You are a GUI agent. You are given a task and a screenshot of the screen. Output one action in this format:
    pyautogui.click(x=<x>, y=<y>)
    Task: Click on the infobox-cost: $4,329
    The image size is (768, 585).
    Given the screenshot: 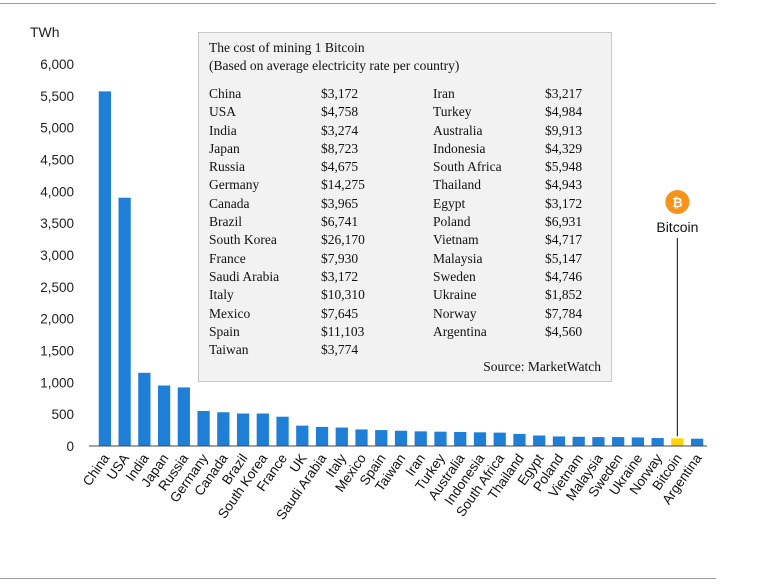 What is the action you would take?
    pyautogui.click(x=564, y=148)
    